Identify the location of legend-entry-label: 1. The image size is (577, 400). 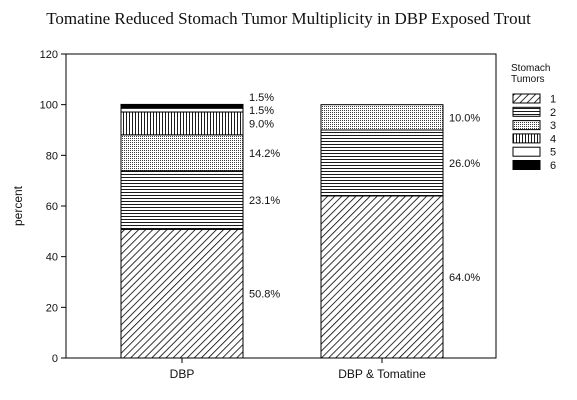
(553, 100).